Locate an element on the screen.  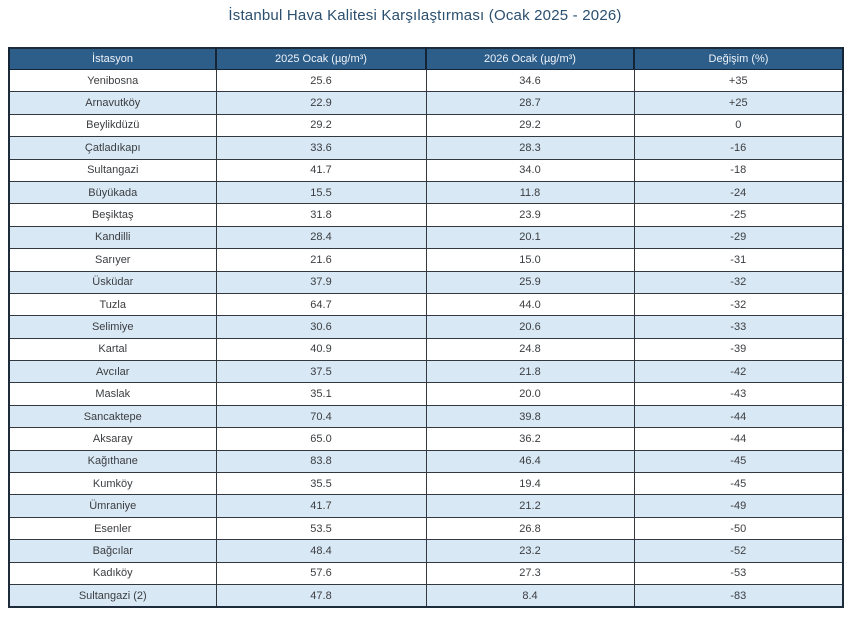
column-header-2026: 2026 Ocak (µg/m³) is located at coordinates (530, 59).